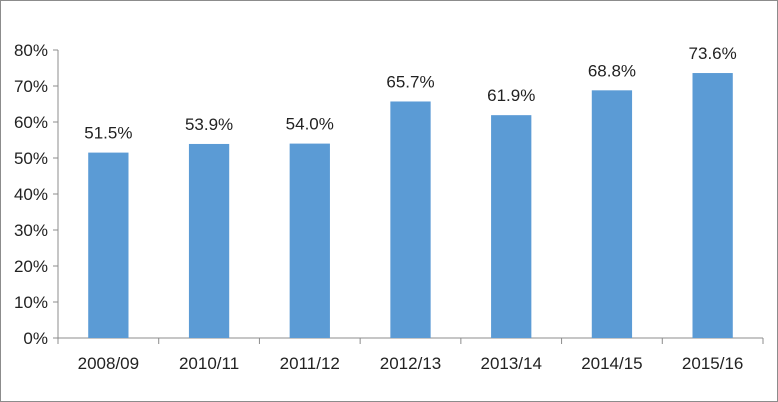 The height and width of the screenshot is (402, 778). Describe the element at coordinates (31, 86) in the screenshot. I see `y-tick-label: 70%` at that location.